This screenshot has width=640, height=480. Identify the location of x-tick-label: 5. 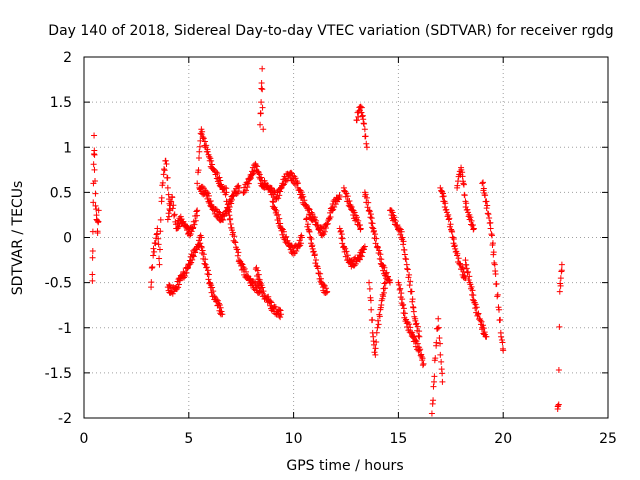
(188, 439).